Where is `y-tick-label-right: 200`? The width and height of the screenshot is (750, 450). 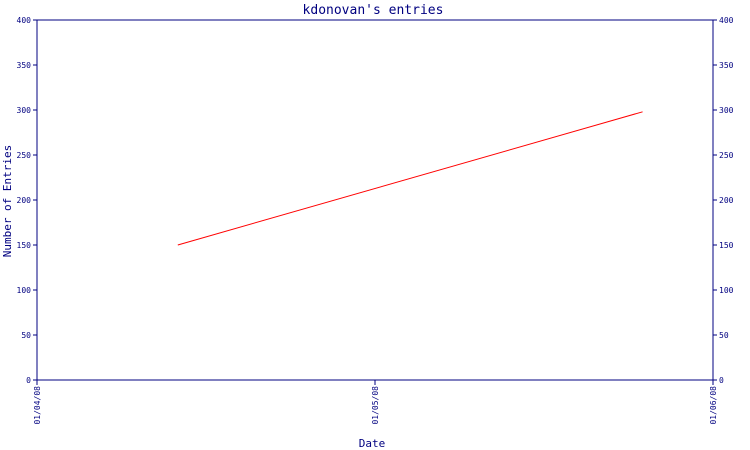
y-tick-label-right: 200 is located at coordinates (726, 200).